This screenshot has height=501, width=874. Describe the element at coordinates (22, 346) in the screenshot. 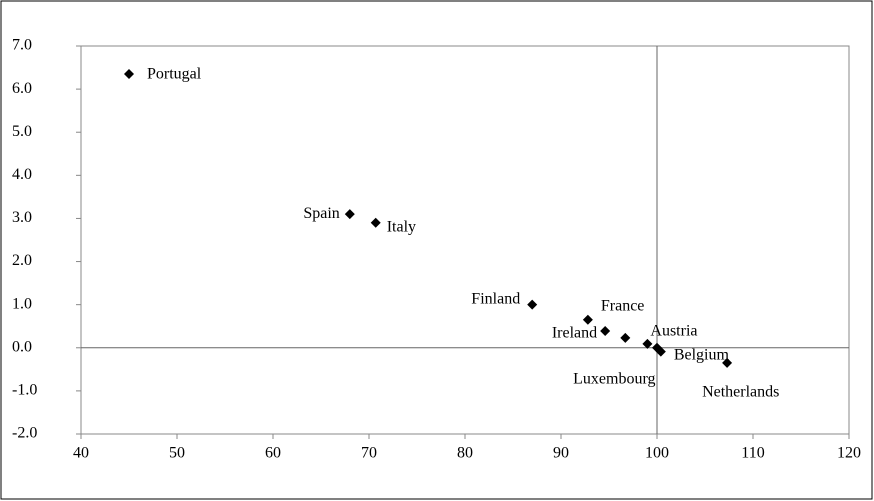

I see `y-tick-label: 0.0` at that location.